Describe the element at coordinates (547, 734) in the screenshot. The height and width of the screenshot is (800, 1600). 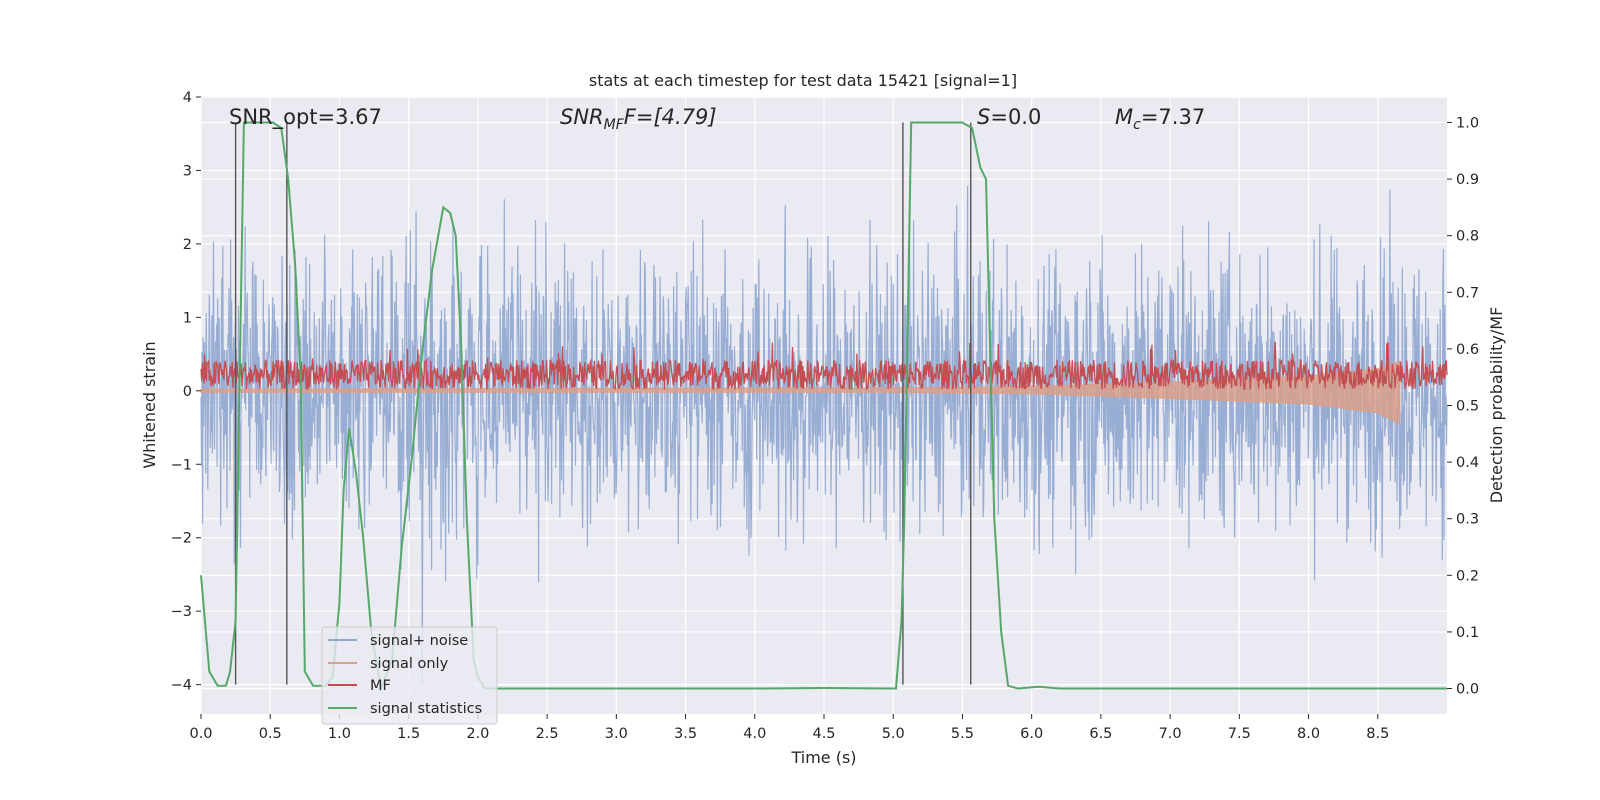
I see `x-tick-label: 2.5` at that location.